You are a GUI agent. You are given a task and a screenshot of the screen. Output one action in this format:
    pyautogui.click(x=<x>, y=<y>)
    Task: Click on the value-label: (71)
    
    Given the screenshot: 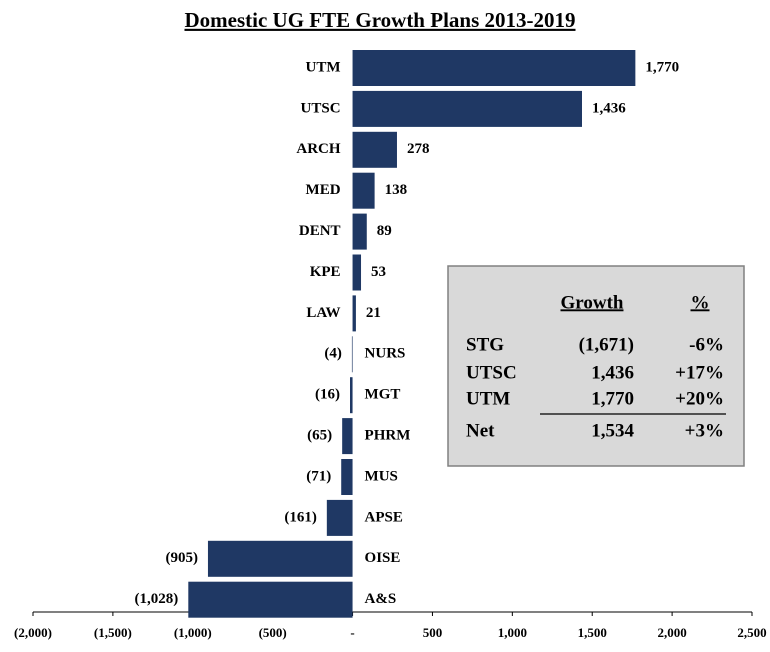 What is the action you would take?
    pyautogui.click(x=318, y=476)
    